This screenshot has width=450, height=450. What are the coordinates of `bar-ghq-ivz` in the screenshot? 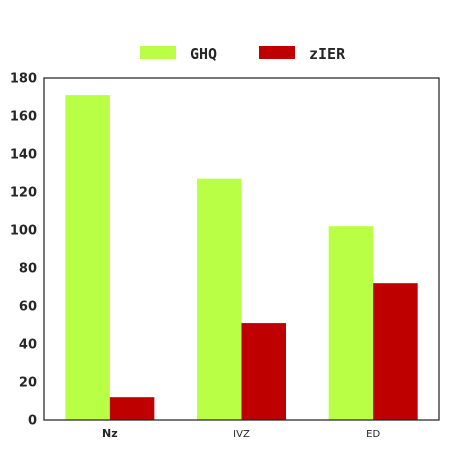 It's located at (219, 299).